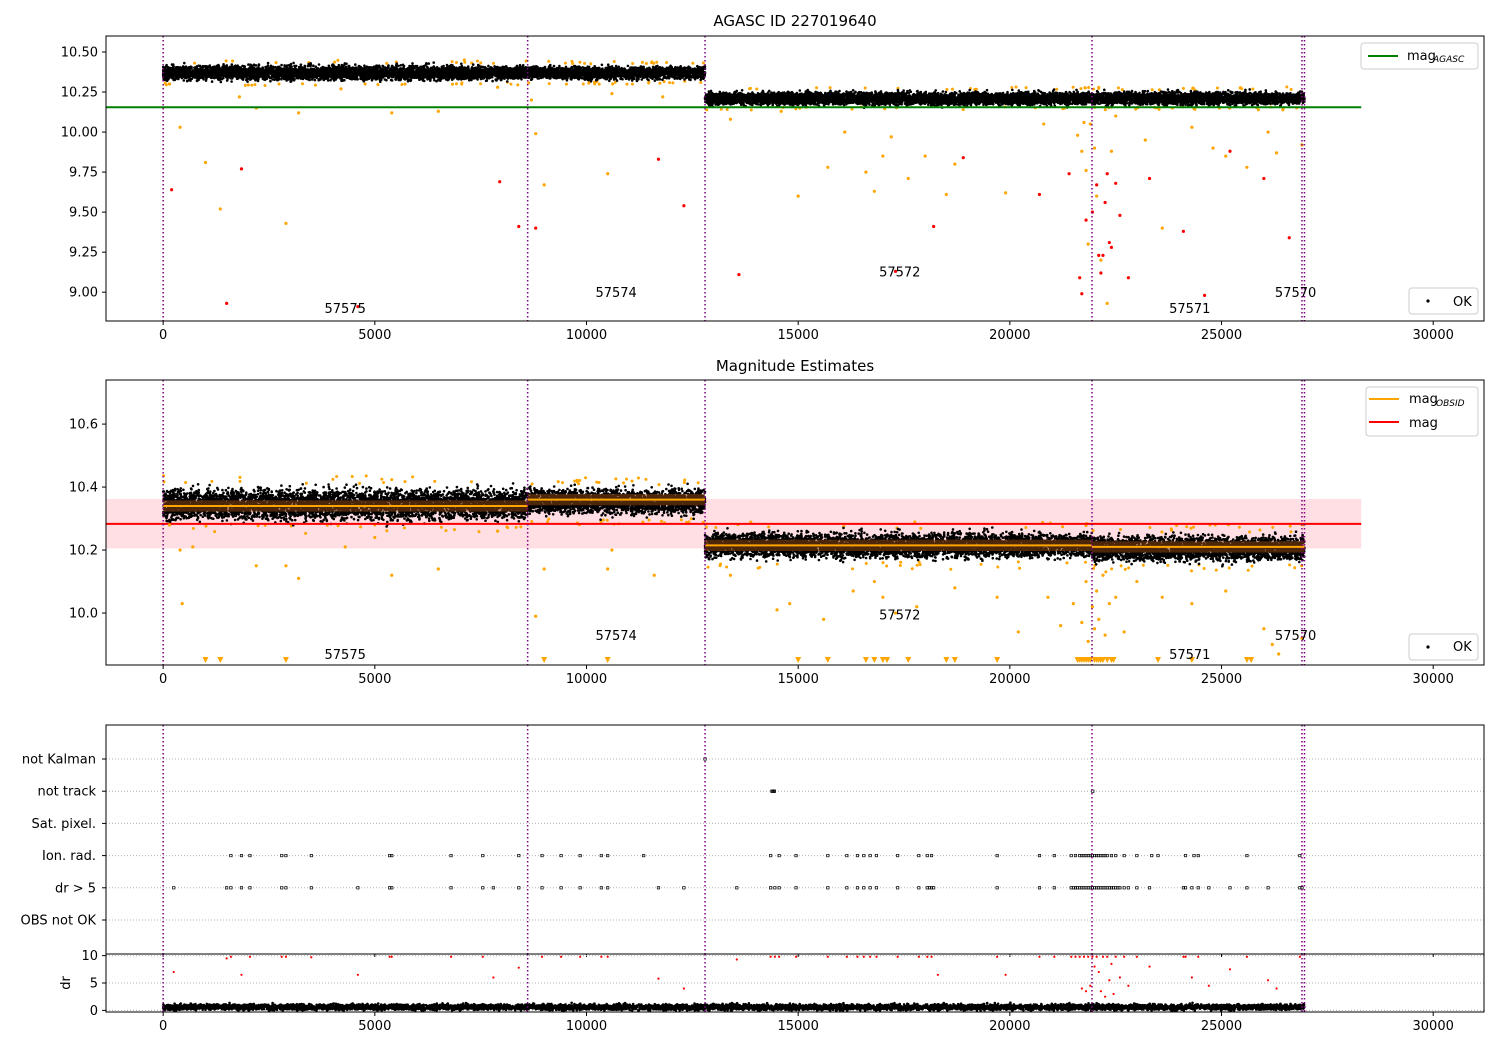  What do you see at coordinates (1443, 301) in the screenshot?
I see `legend-box` at bounding box center [1443, 301].